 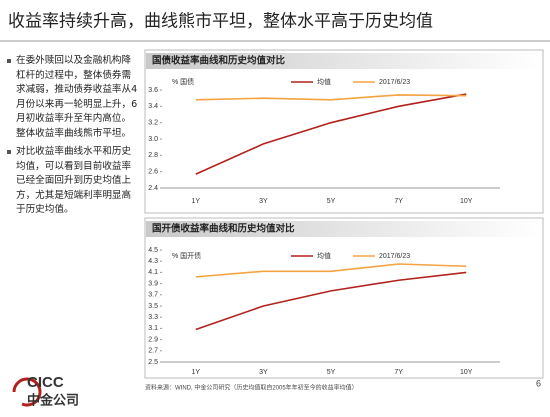 I want to click on source-note: 资料来源：WIND, 中金公司研究（历史均值取自2005年年初至今的收益率均值）, so click(x=251, y=388).